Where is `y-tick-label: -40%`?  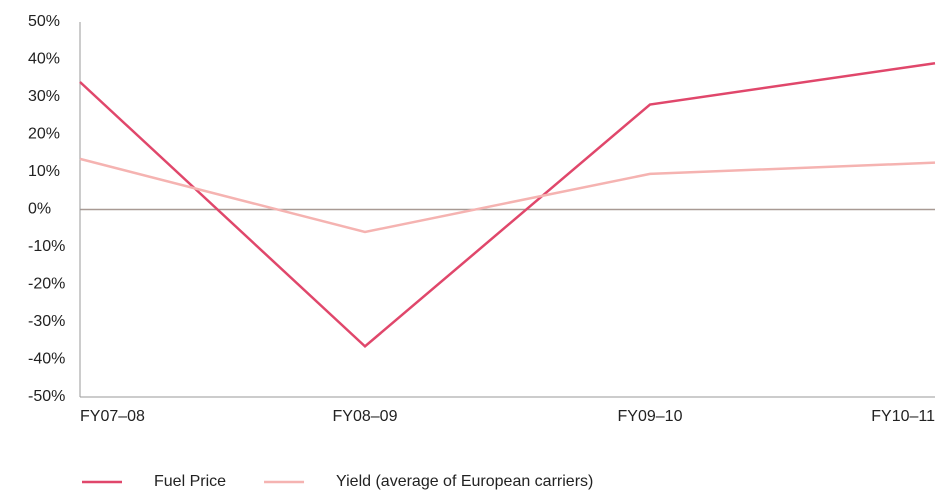 y-tick-label: -40% is located at coordinates (46, 359).